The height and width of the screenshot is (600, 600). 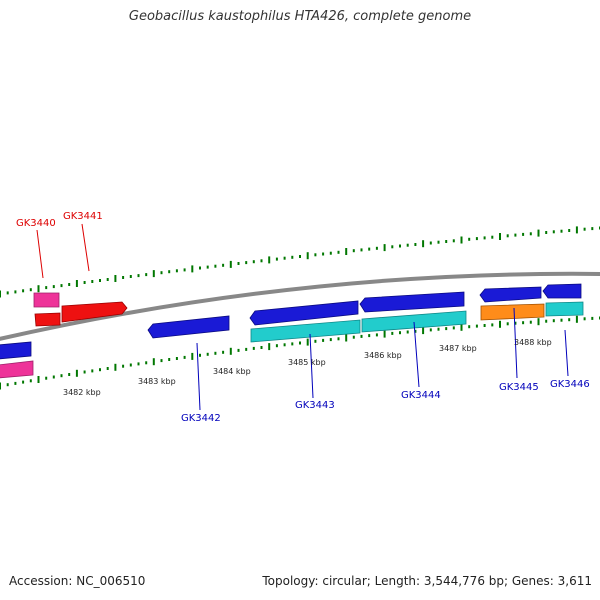 I want to click on feature-track-forward, so click(x=307, y=311).